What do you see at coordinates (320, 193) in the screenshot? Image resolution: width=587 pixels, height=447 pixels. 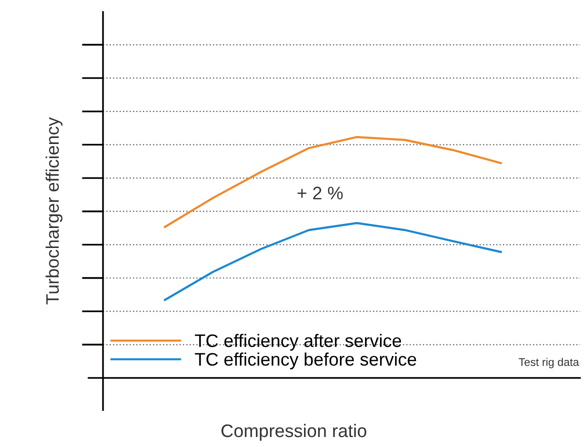 I see `annotation: + 2 %` at bounding box center [320, 193].